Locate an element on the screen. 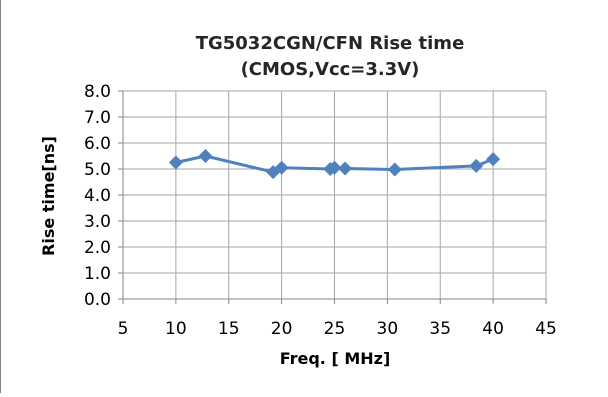 Image resolution: width=608 pixels, height=397 pixels. x-tick-labels: 5 10 15 20 25 30 35 40 45 is located at coordinates (337, 329).